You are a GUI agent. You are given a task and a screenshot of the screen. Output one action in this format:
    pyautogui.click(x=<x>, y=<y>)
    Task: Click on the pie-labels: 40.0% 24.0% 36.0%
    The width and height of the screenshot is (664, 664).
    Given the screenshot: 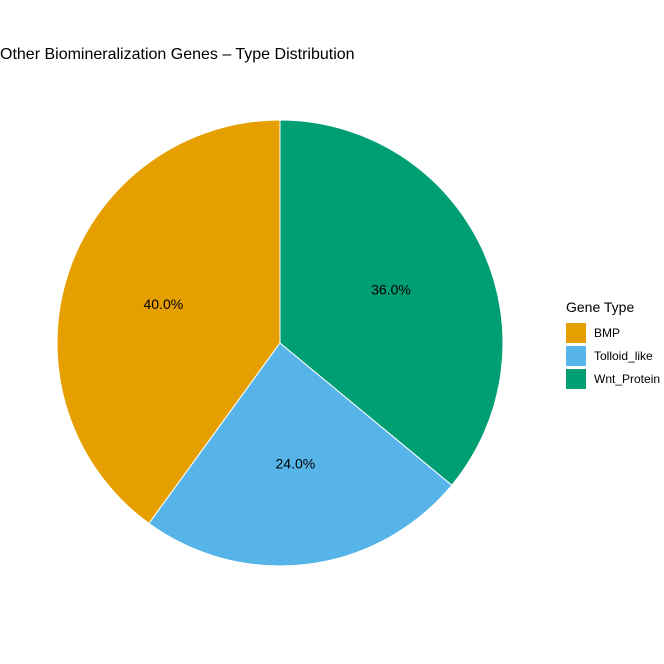 What is the action you would take?
    pyautogui.click(x=277, y=376)
    